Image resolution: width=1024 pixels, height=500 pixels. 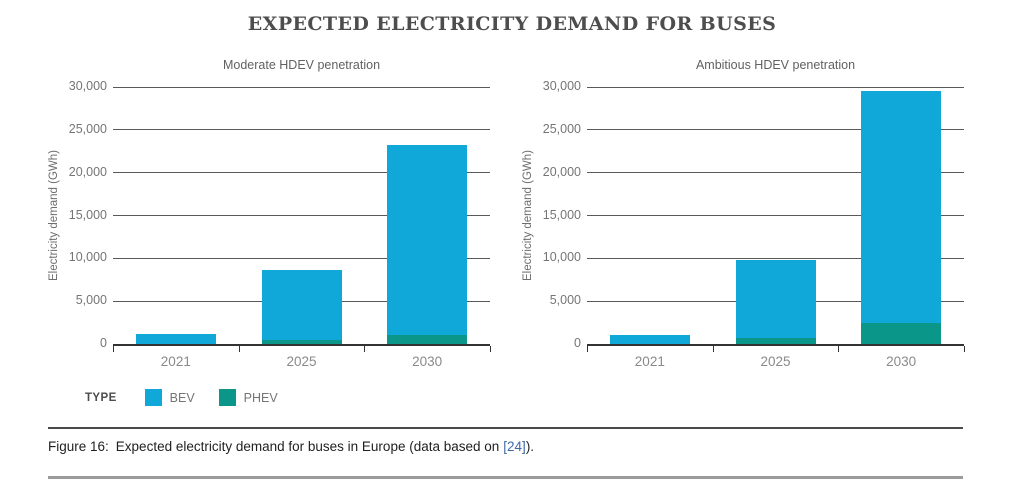 I want to click on caption-citation-link: [24], so click(x=514, y=446).